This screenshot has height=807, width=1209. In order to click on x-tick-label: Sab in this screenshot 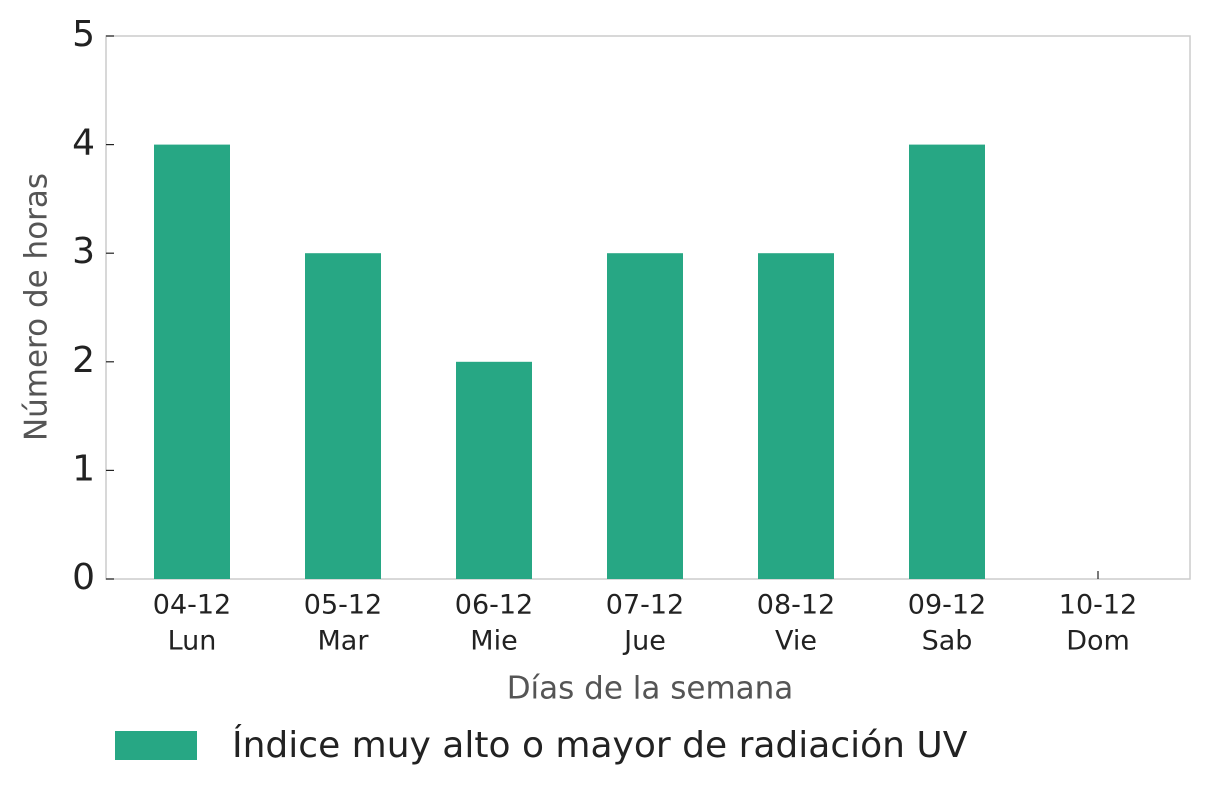, I will do `click(947, 641)`.